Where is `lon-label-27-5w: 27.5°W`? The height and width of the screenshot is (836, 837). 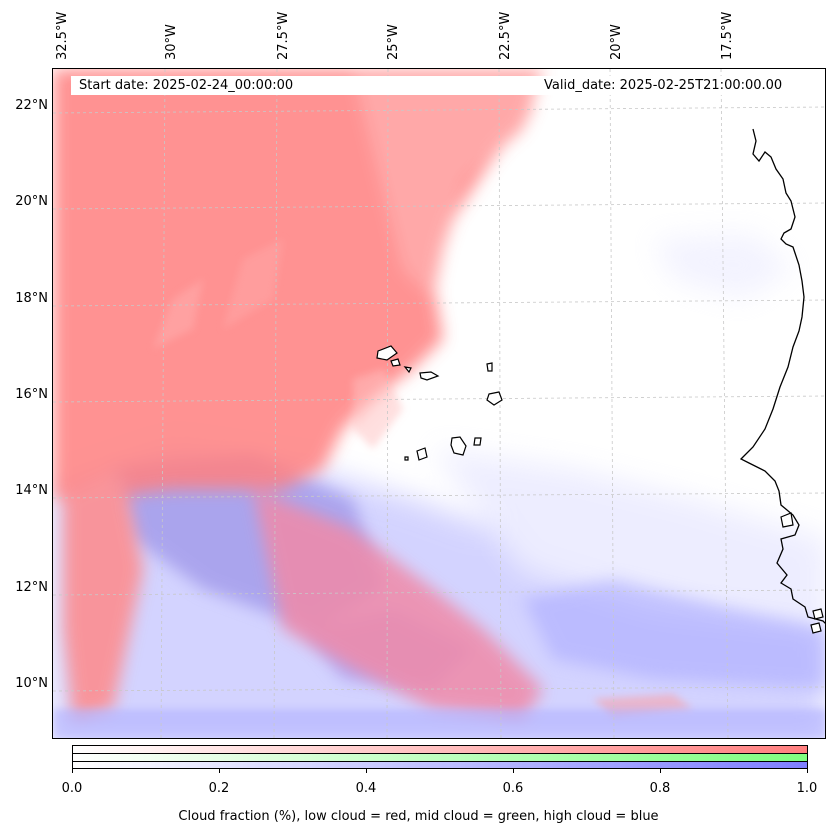 lon-label-27-5w: 27.5°W is located at coordinates (283, 35).